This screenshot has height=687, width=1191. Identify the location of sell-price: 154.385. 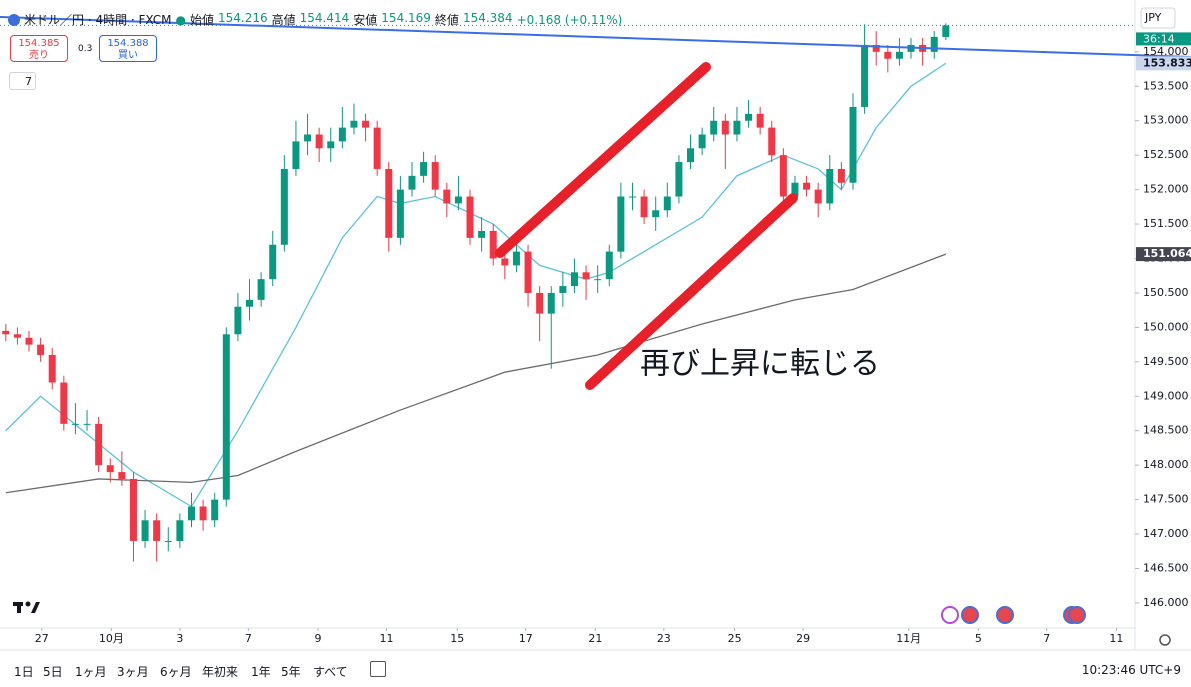
(39, 43).